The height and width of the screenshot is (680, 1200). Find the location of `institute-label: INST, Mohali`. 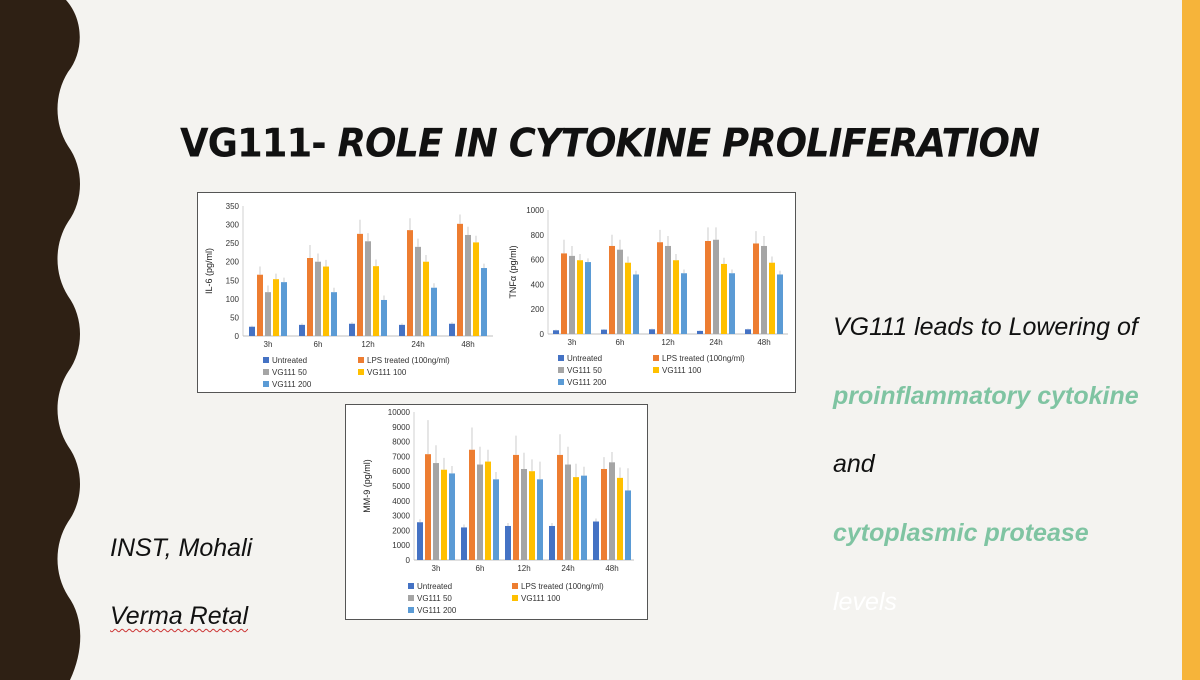

institute-label: INST, Mohali is located at coordinates (181, 548).